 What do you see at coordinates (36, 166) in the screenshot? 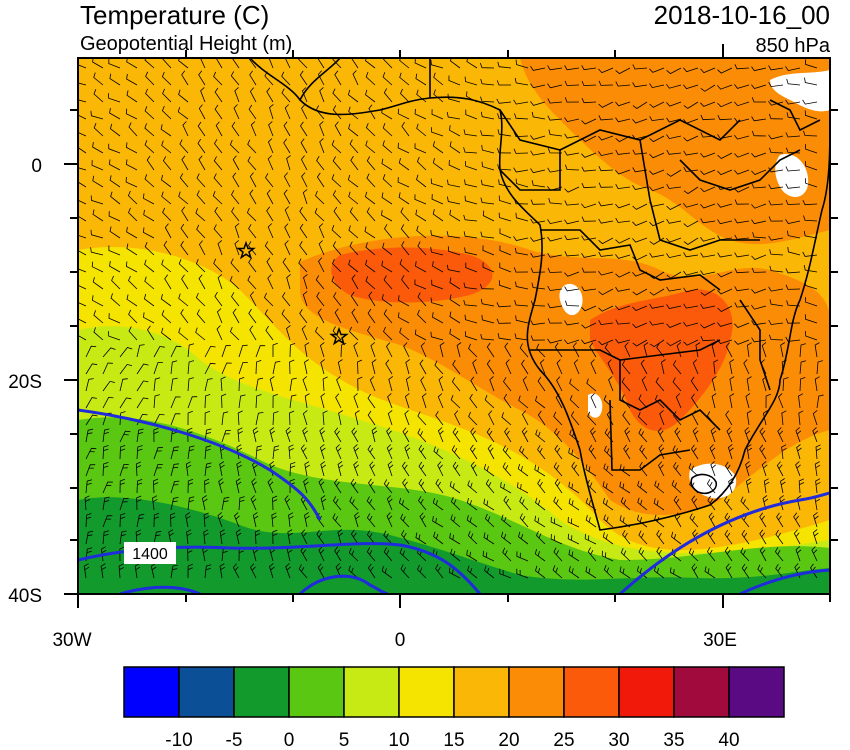
I see `y-label-0: 0` at bounding box center [36, 166].